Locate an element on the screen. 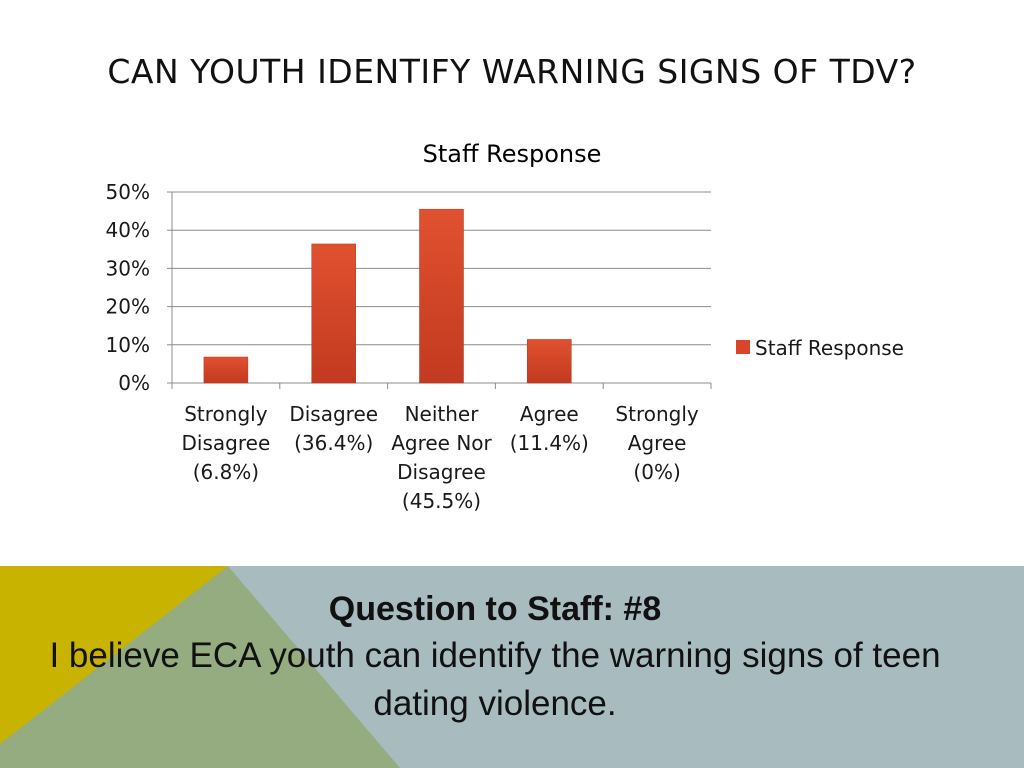  slide-title: CAN YOUTH IDENTIFY WARNING SIGNS OF TDV? is located at coordinates (512, 71).